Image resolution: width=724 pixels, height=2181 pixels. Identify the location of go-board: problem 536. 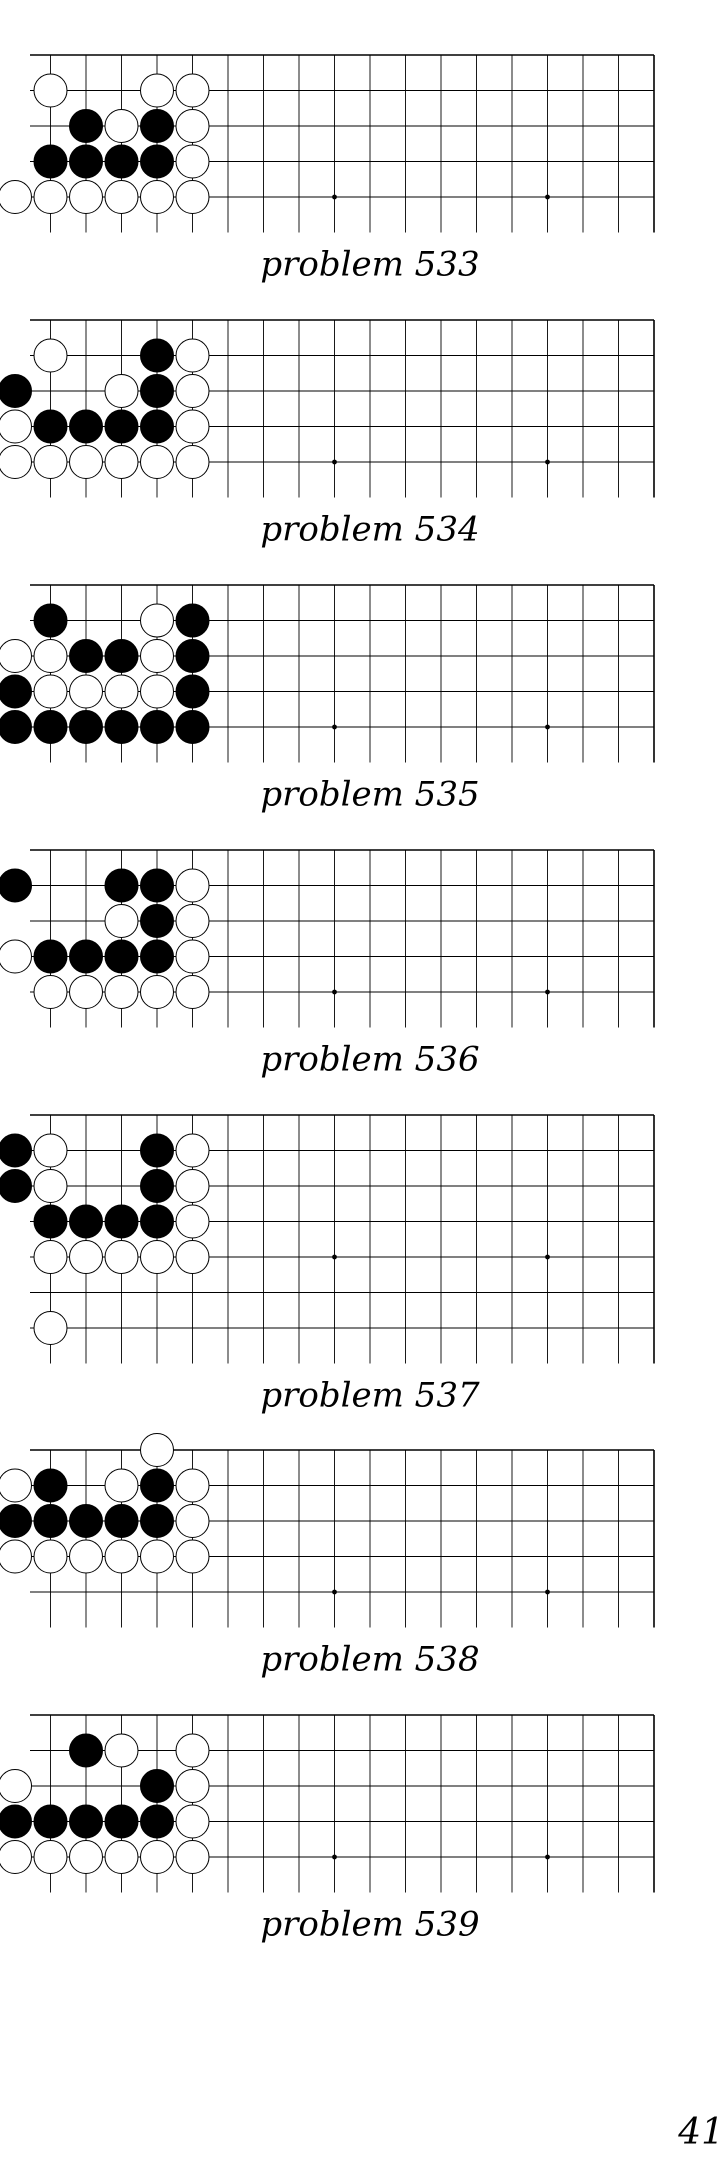
(327, 964).